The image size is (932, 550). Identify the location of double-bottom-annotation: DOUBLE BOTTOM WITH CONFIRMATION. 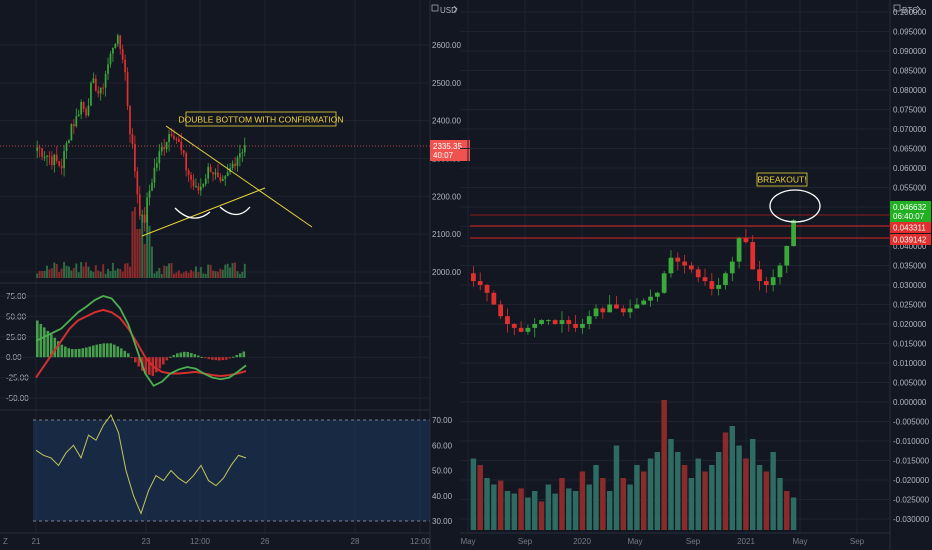
(261, 119).